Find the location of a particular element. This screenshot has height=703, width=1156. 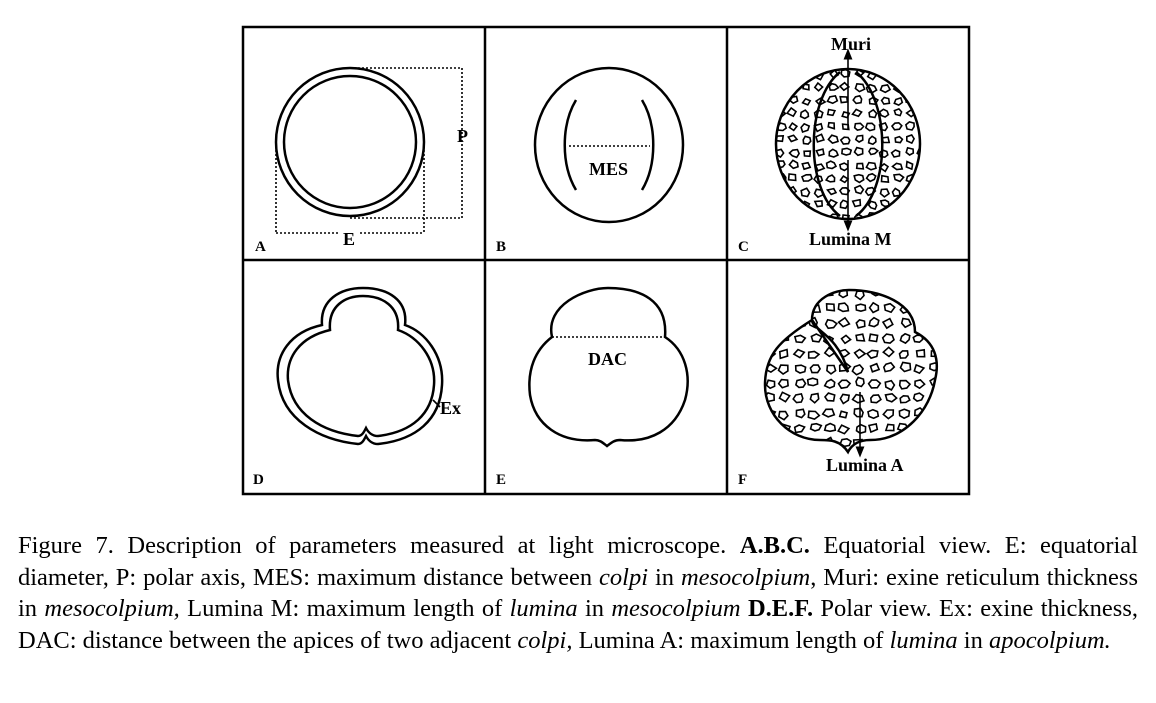

colpus-left is located at coordinates (570, 145).